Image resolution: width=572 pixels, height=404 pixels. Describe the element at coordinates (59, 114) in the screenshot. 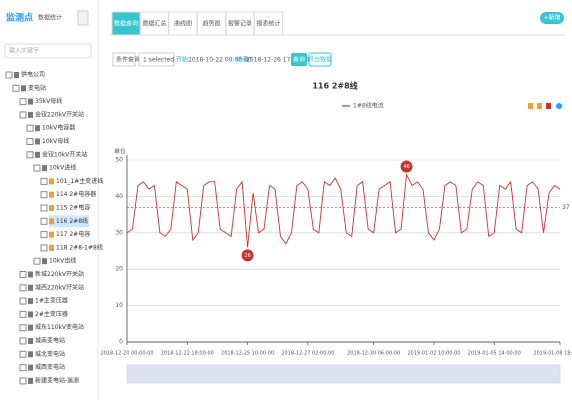

I see `tree-node-label: 金钗220kV开关站` at that location.